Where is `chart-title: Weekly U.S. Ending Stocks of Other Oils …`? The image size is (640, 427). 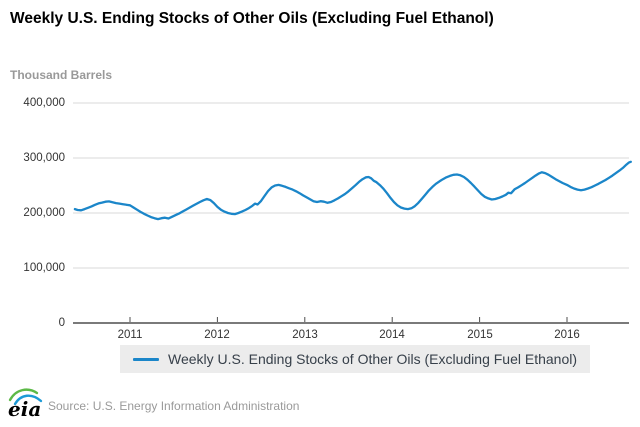 chart-title: Weekly U.S. Ending Stocks of Other Oils … is located at coordinates (252, 18).